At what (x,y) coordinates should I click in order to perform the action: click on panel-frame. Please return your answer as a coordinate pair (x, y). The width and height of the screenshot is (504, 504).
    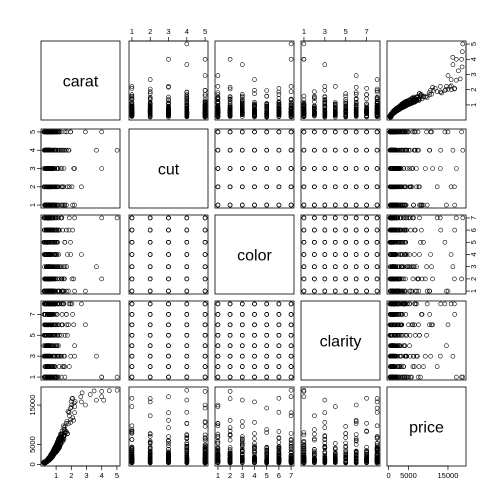
    Looking at the image, I should click on (340, 254).